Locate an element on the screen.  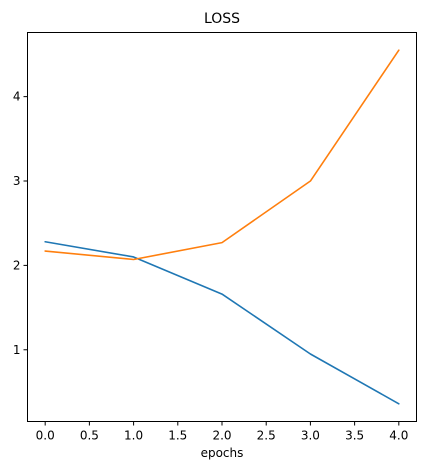
x-tick-label: 2.5 is located at coordinates (266, 436).